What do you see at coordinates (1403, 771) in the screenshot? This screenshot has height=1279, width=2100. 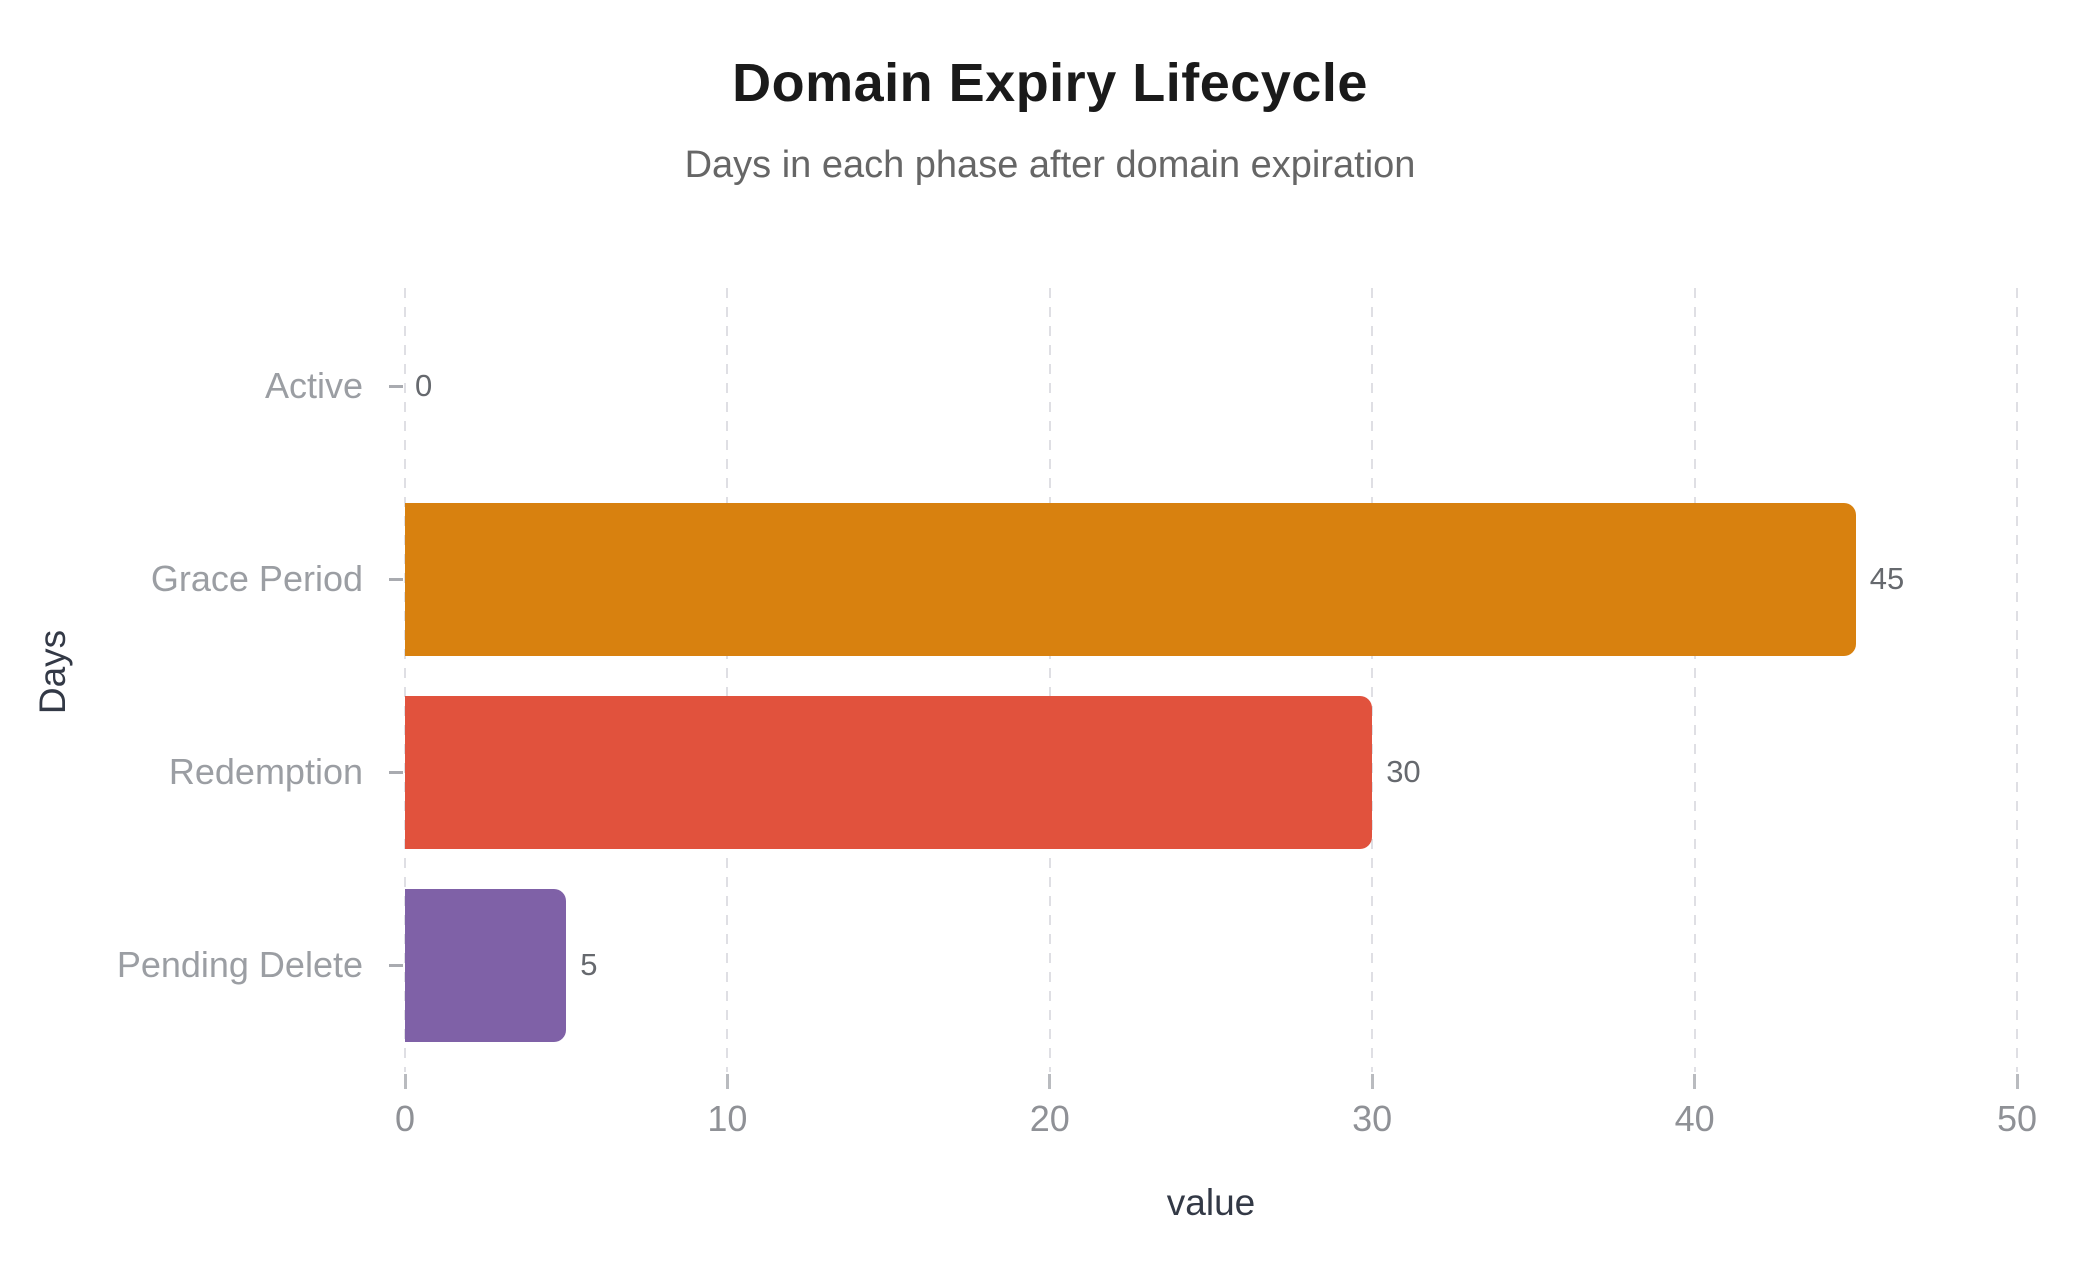 I see `bar-value-label-redemption: 30` at bounding box center [1403, 771].